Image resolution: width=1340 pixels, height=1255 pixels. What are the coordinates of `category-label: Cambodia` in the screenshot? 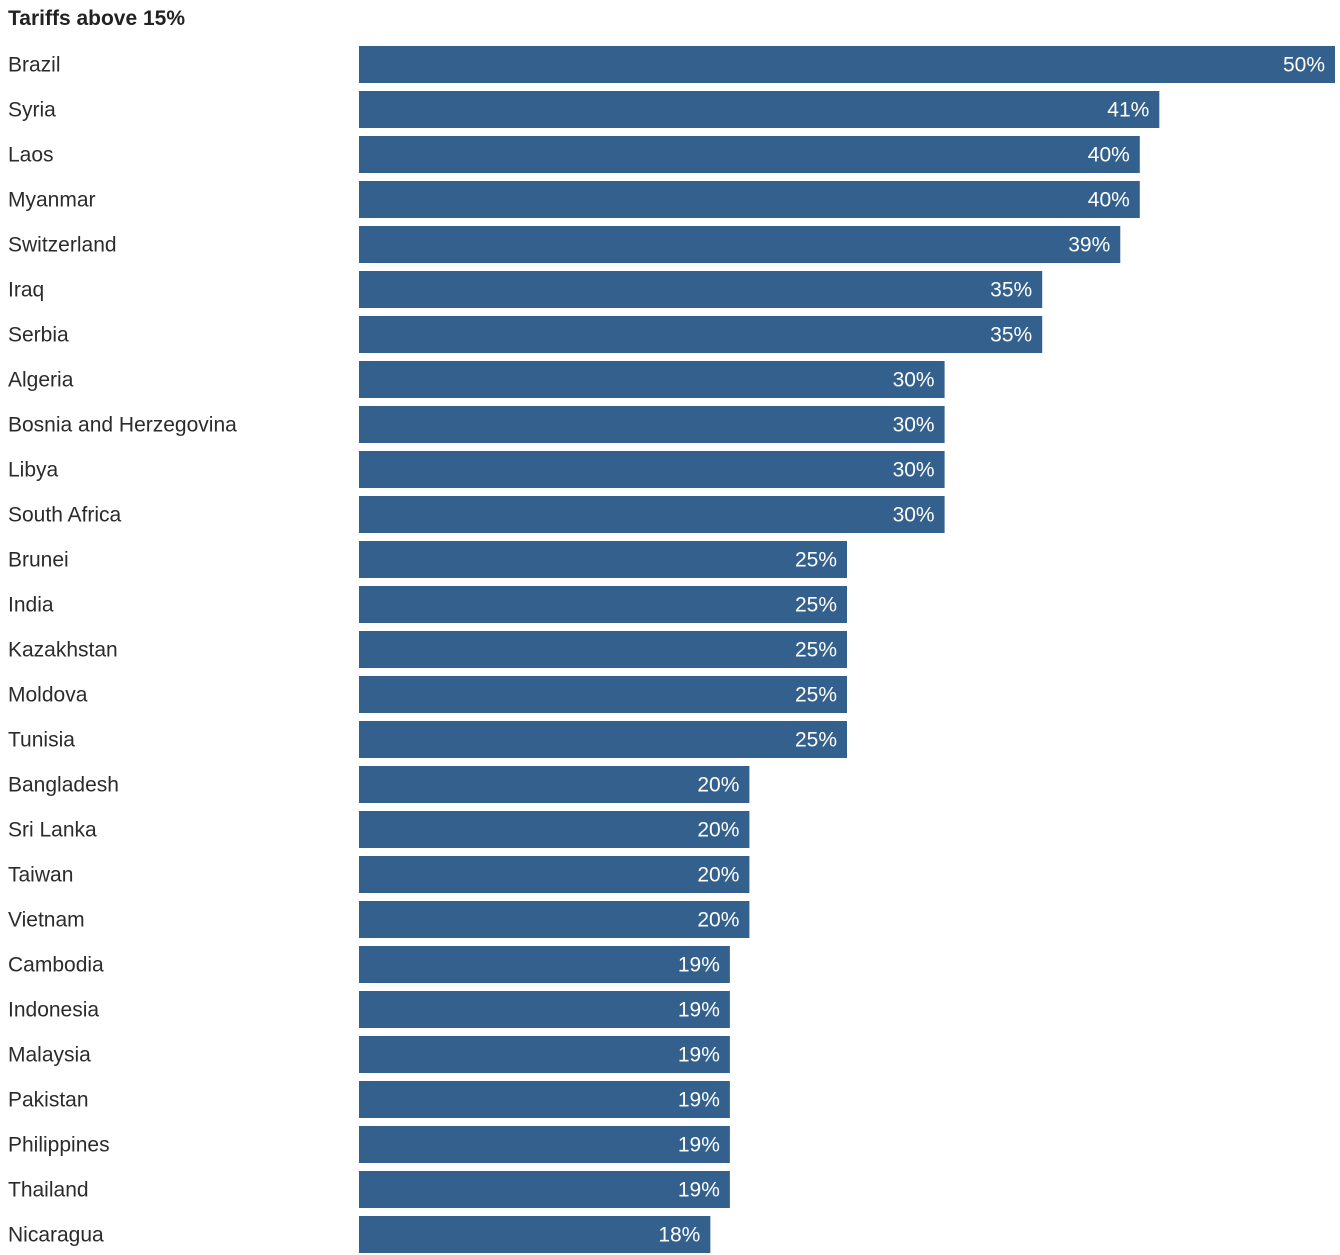 It's located at (56, 965).